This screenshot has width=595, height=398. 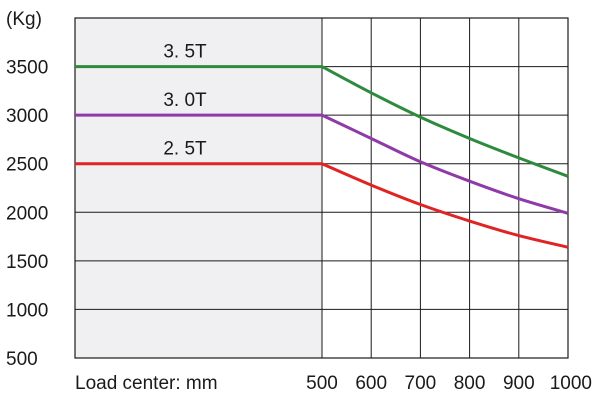 What do you see at coordinates (27, 116) in the screenshot?
I see `y-tick-label: 3000` at bounding box center [27, 116].